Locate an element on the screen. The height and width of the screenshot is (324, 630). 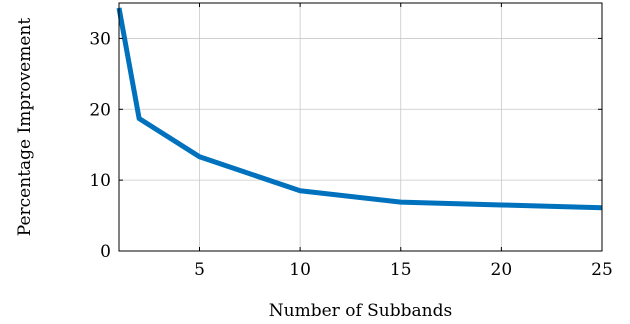
x-tick-label-5: 5 is located at coordinates (199, 270).